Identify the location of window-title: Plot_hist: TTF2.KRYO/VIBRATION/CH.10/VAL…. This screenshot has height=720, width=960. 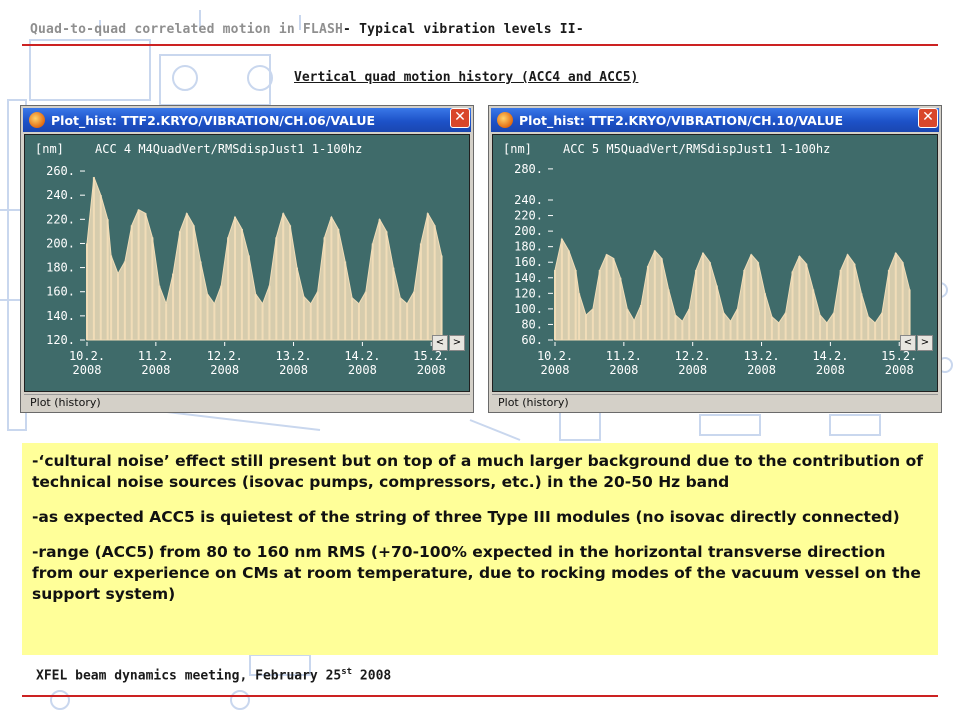
(681, 120).